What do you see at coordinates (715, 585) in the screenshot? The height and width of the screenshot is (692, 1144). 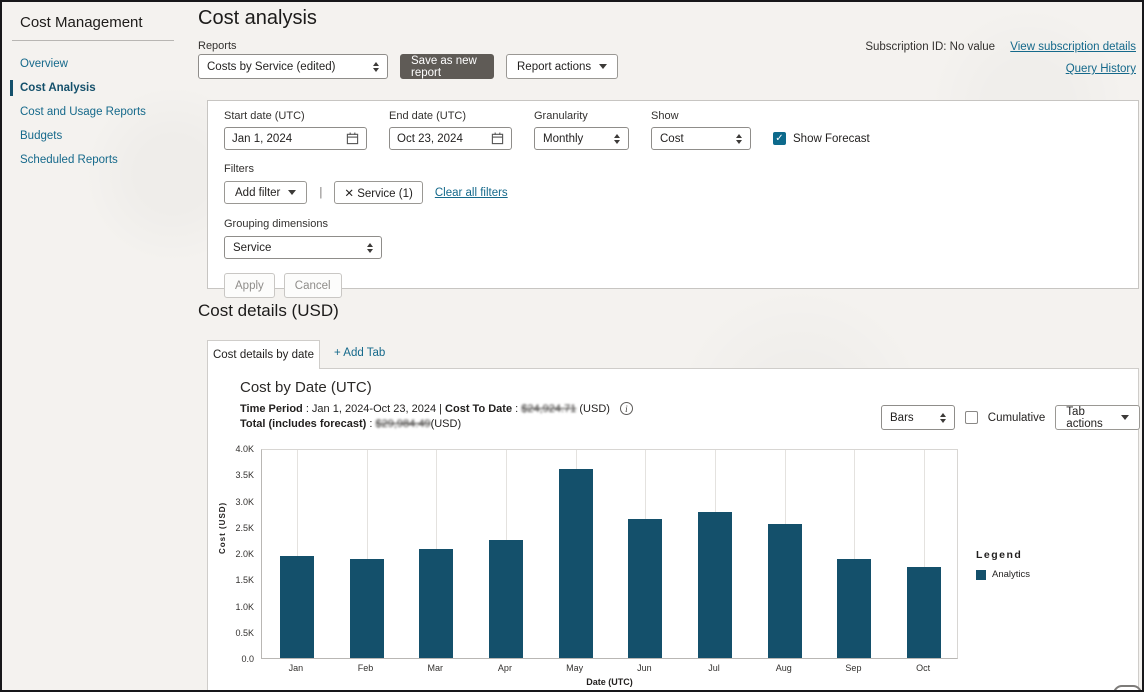 I see `bar-jul` at bounding box center [715, 585].